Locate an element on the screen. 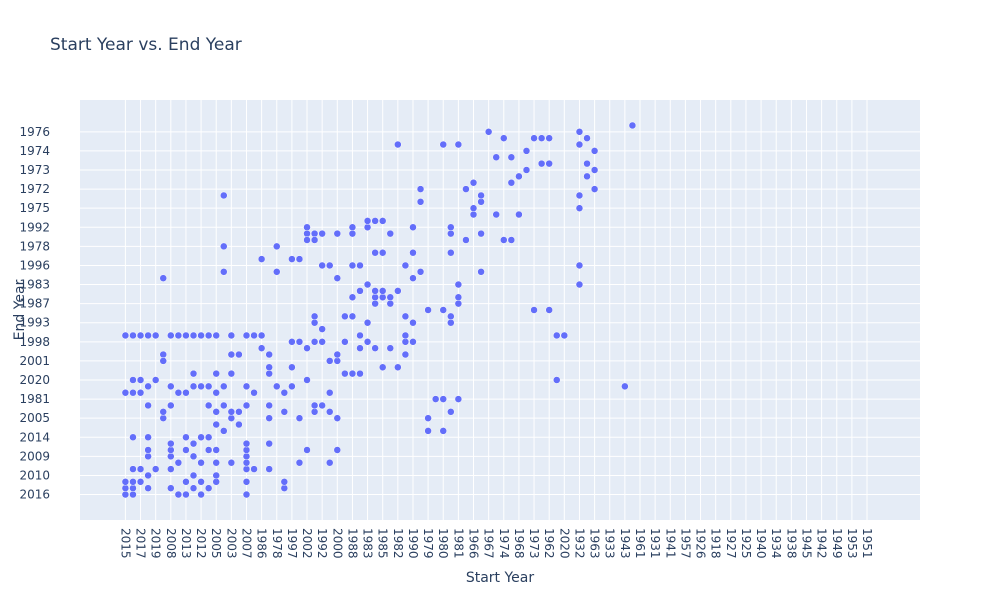 This screenshot has height=604, width=1000. y-tick-label: 1975 is located at coordinates (34, 208).